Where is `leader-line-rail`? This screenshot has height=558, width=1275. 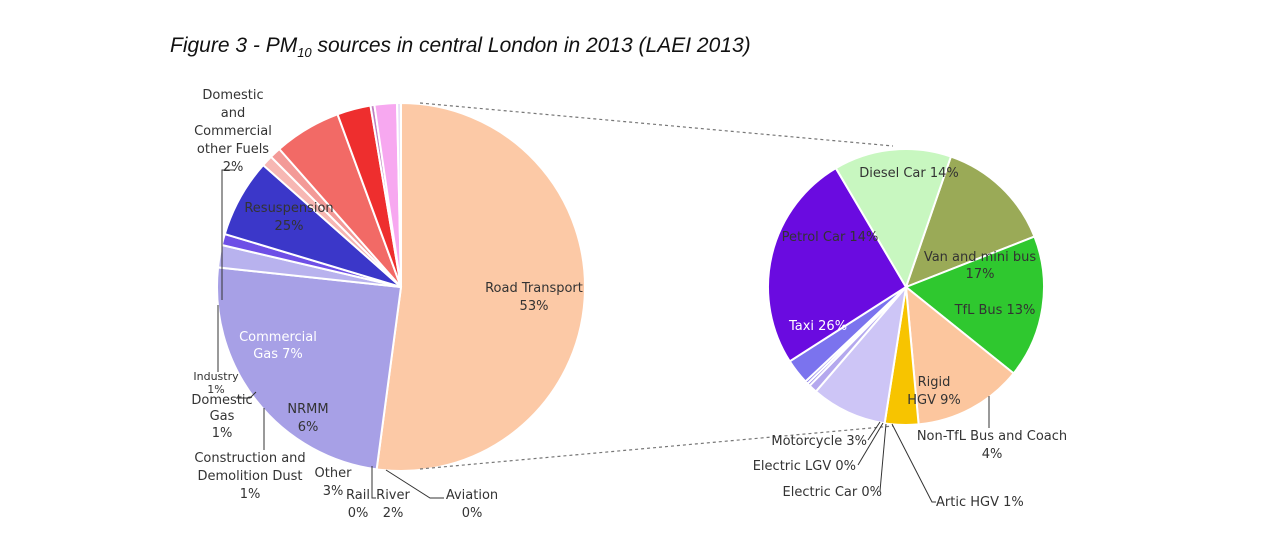 leader-line-rail is located at coordinates (373, 482).